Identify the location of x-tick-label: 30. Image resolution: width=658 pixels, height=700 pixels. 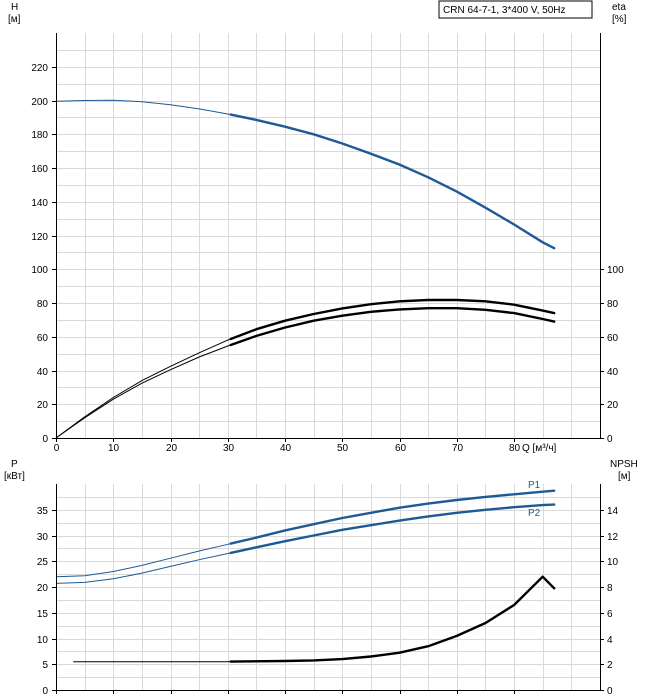
(229, 448).